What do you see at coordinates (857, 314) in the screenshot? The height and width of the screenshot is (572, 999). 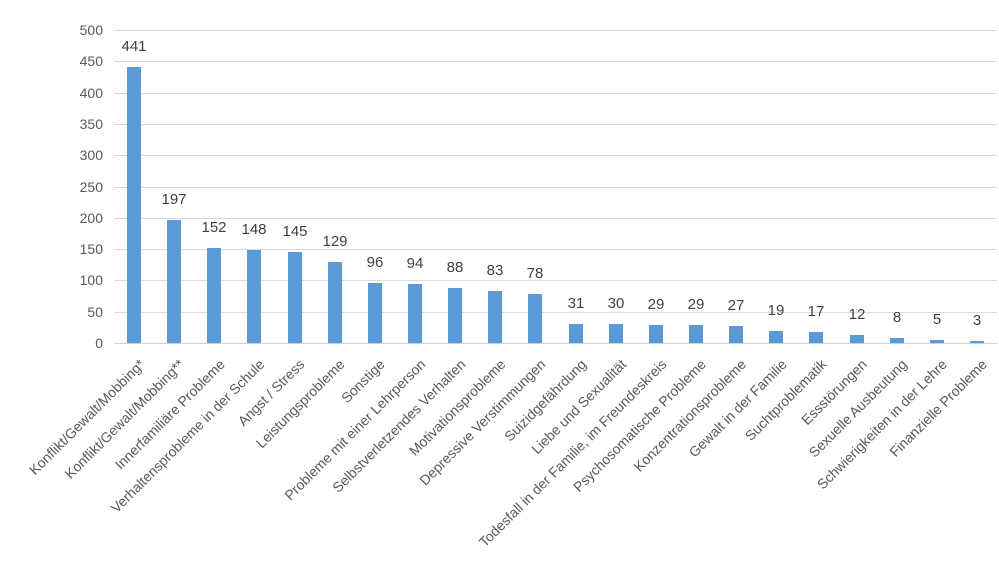 I see `bar-value-label: 12` at bounding box center [857, 314].